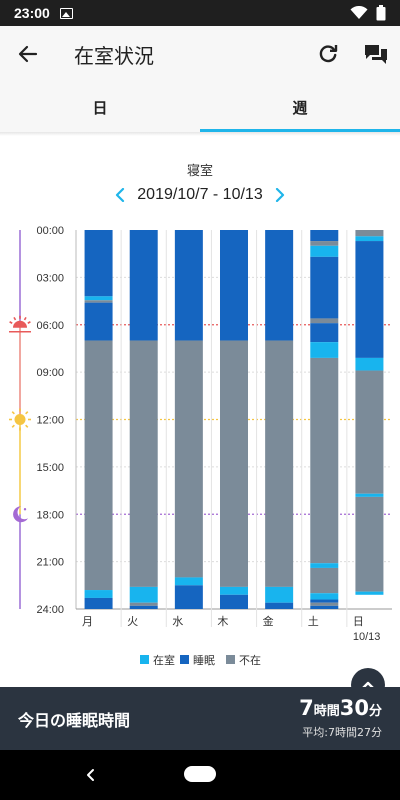 The height and width of the screenshot is (800, 400). Describe the element at coordinates (50, 326) in the screenshot. I see `y-tick-label: 06:00` at that location.